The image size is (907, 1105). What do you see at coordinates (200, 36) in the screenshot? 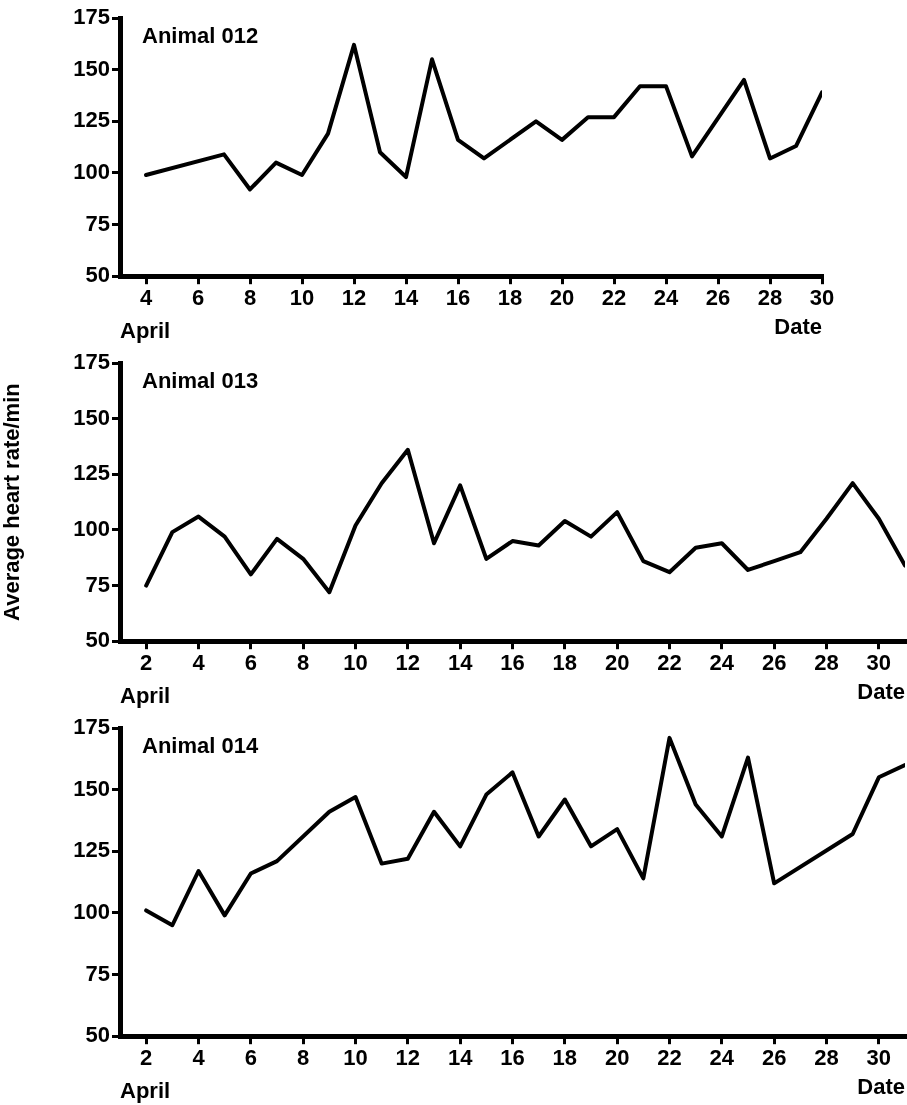
I see `chart-title: Animal 012` at bounding box center [200, 36].